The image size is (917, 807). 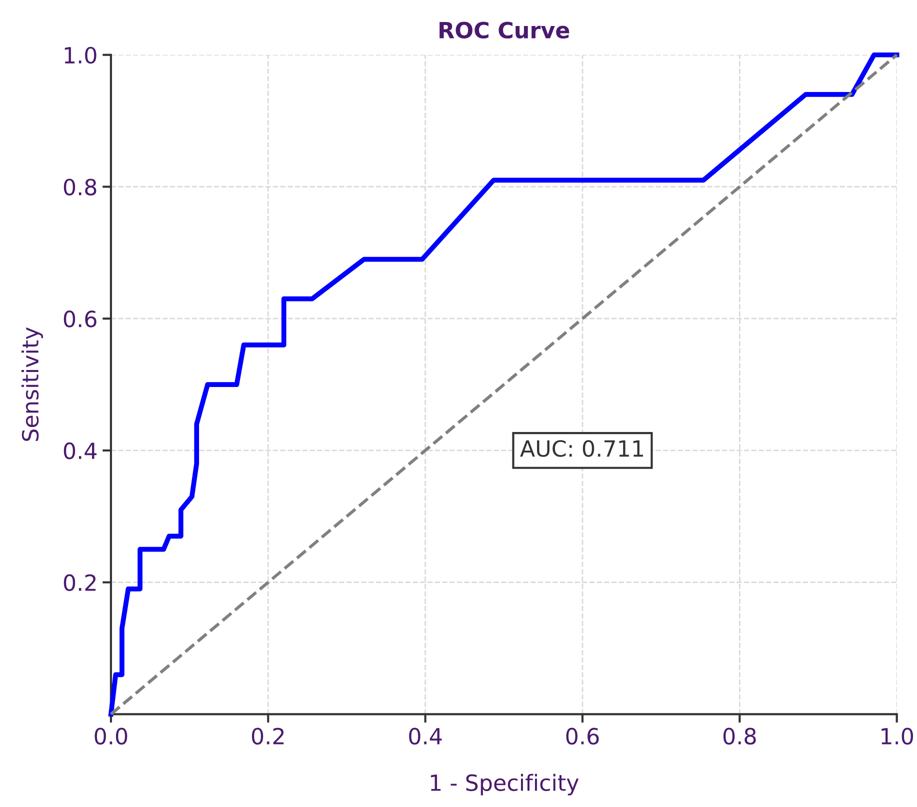 What do you see at coordinates (32, 384) in the screenshot?
I see `y-axis-title: Sensitivity` at bounding box center [32, 384].